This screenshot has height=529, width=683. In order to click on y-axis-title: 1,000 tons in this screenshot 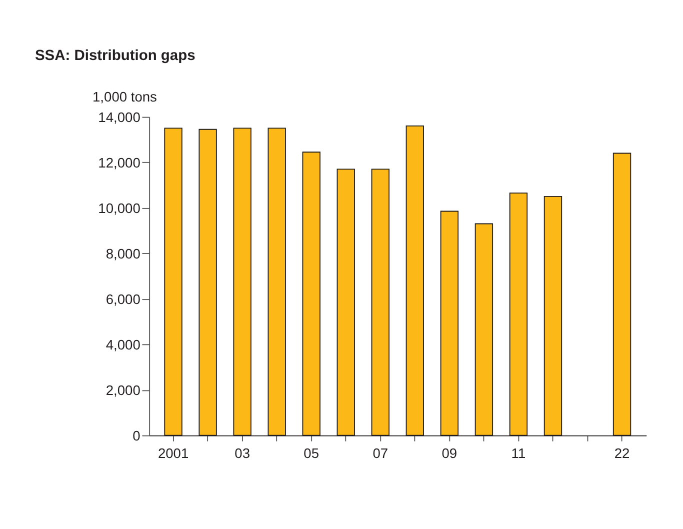, I will do `click(125, 97)`.